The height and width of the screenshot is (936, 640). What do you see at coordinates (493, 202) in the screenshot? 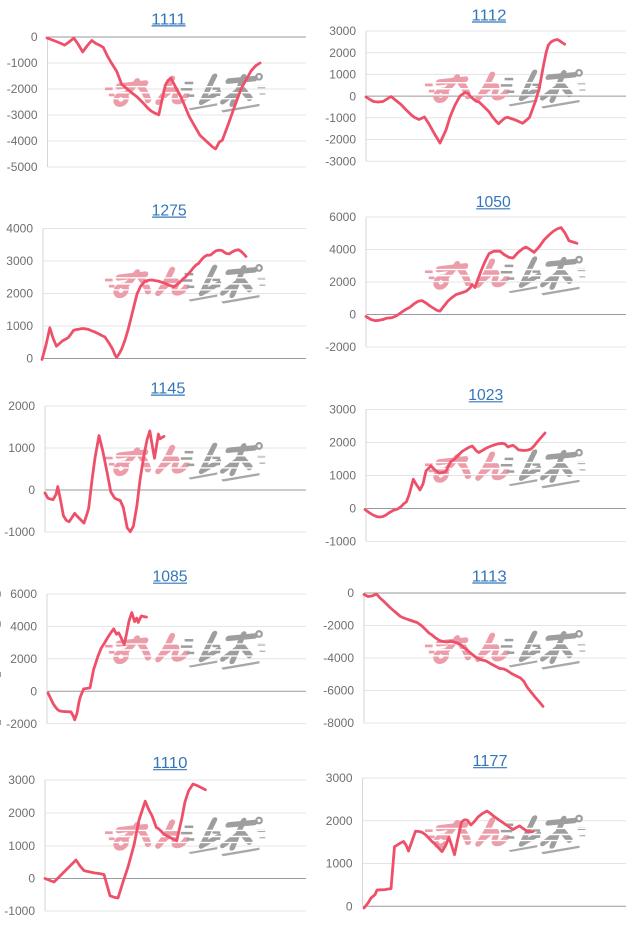
I see `svg-text: 1050` at bounding box center [493, 202].